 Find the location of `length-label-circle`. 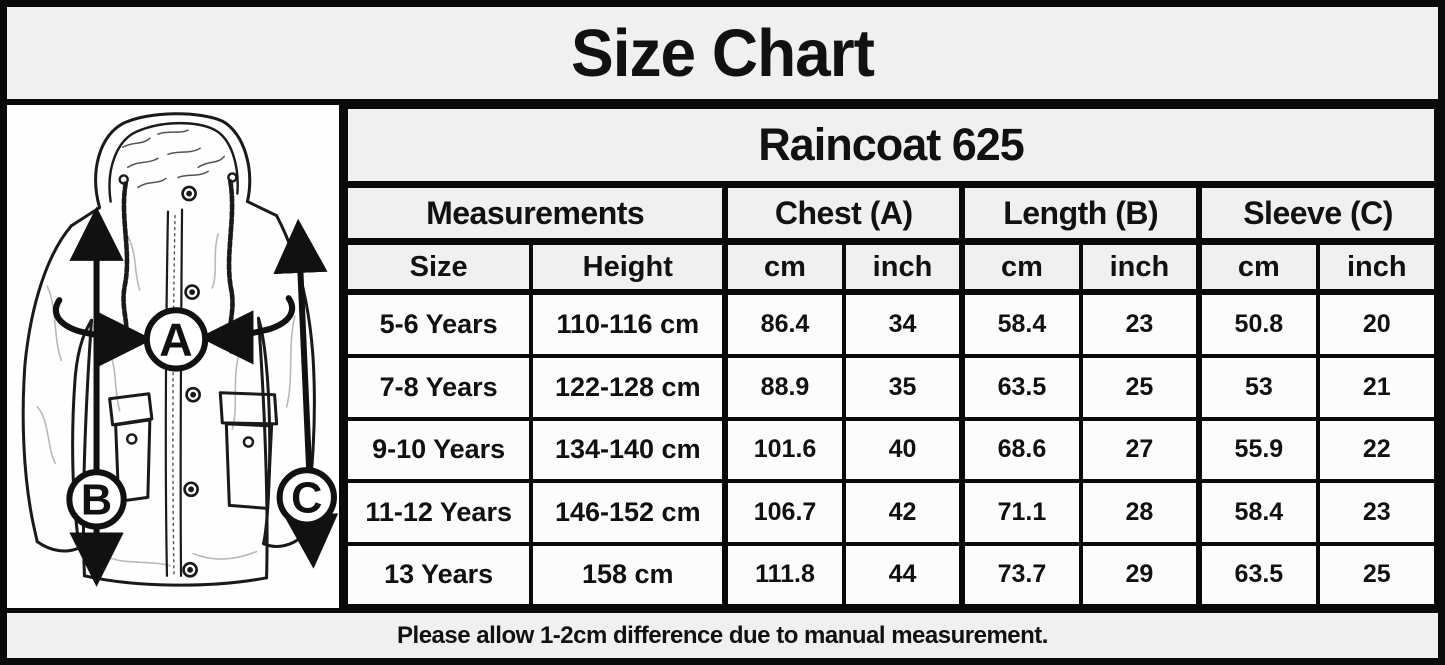

length-label-circle is located at coordinates (96, 499).